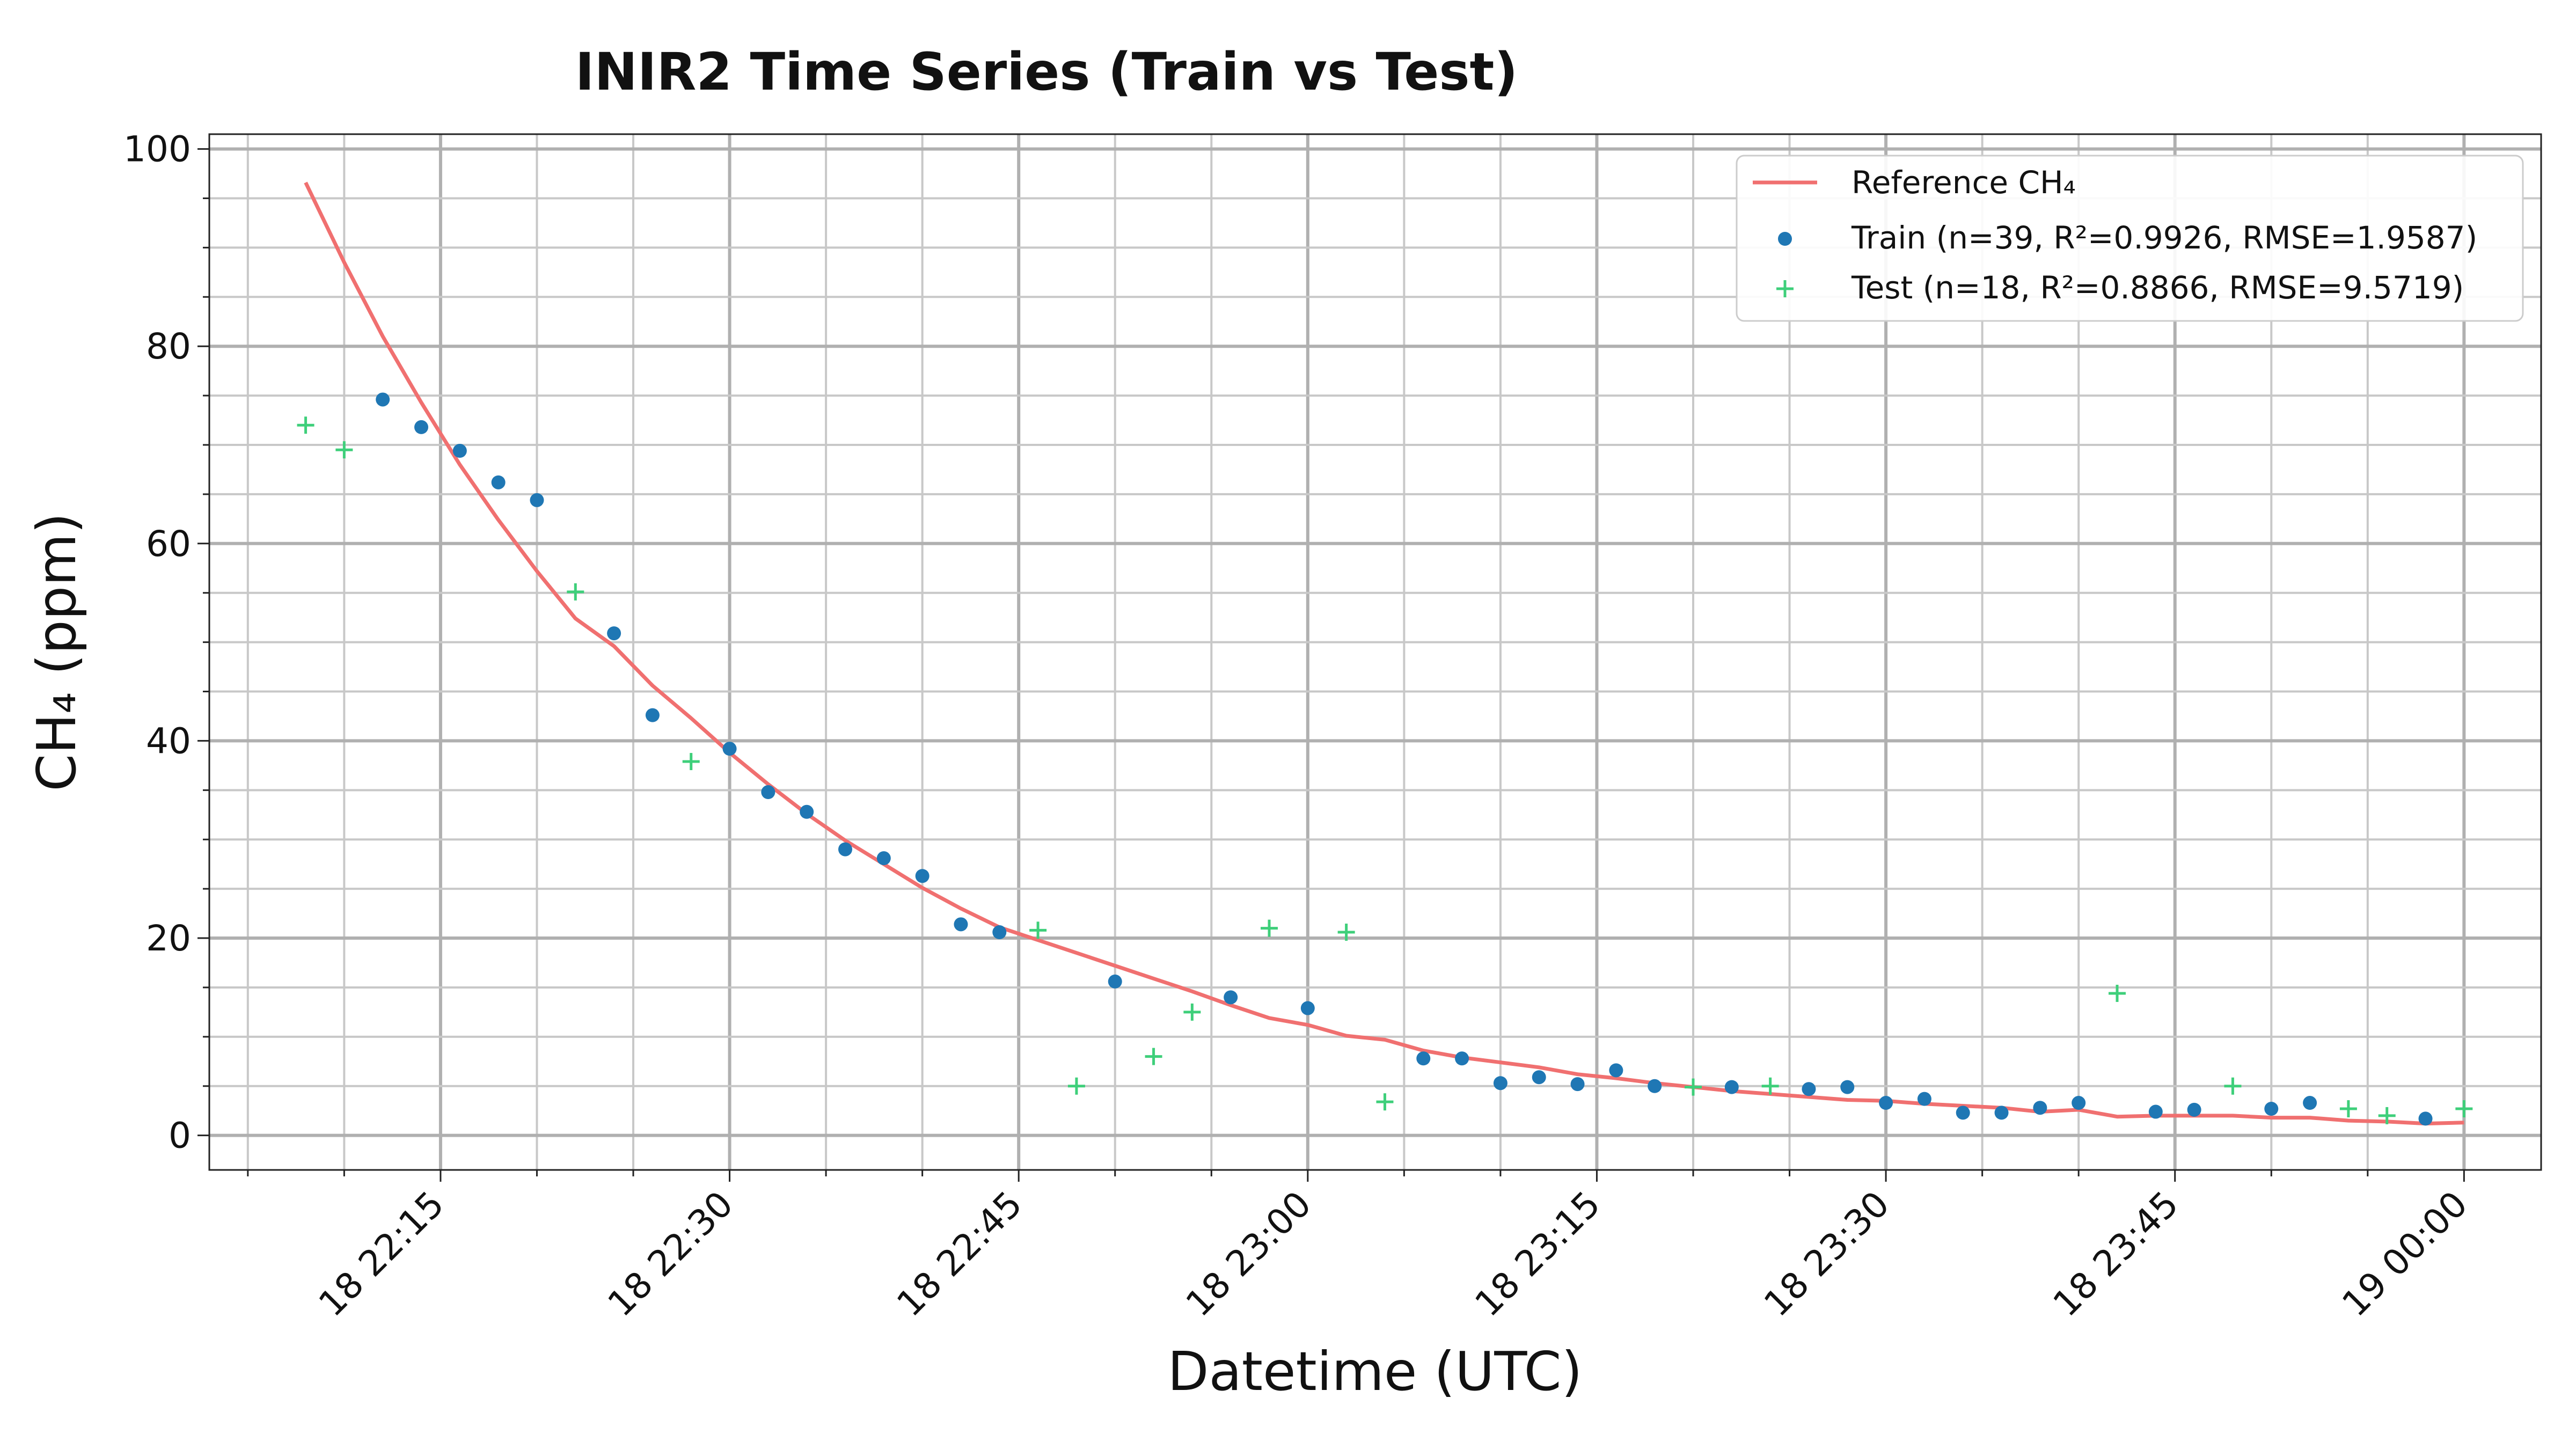 This screenshot has height=1449, width=2576. I want to click on legend-swatch-train, so click(1785, 239).